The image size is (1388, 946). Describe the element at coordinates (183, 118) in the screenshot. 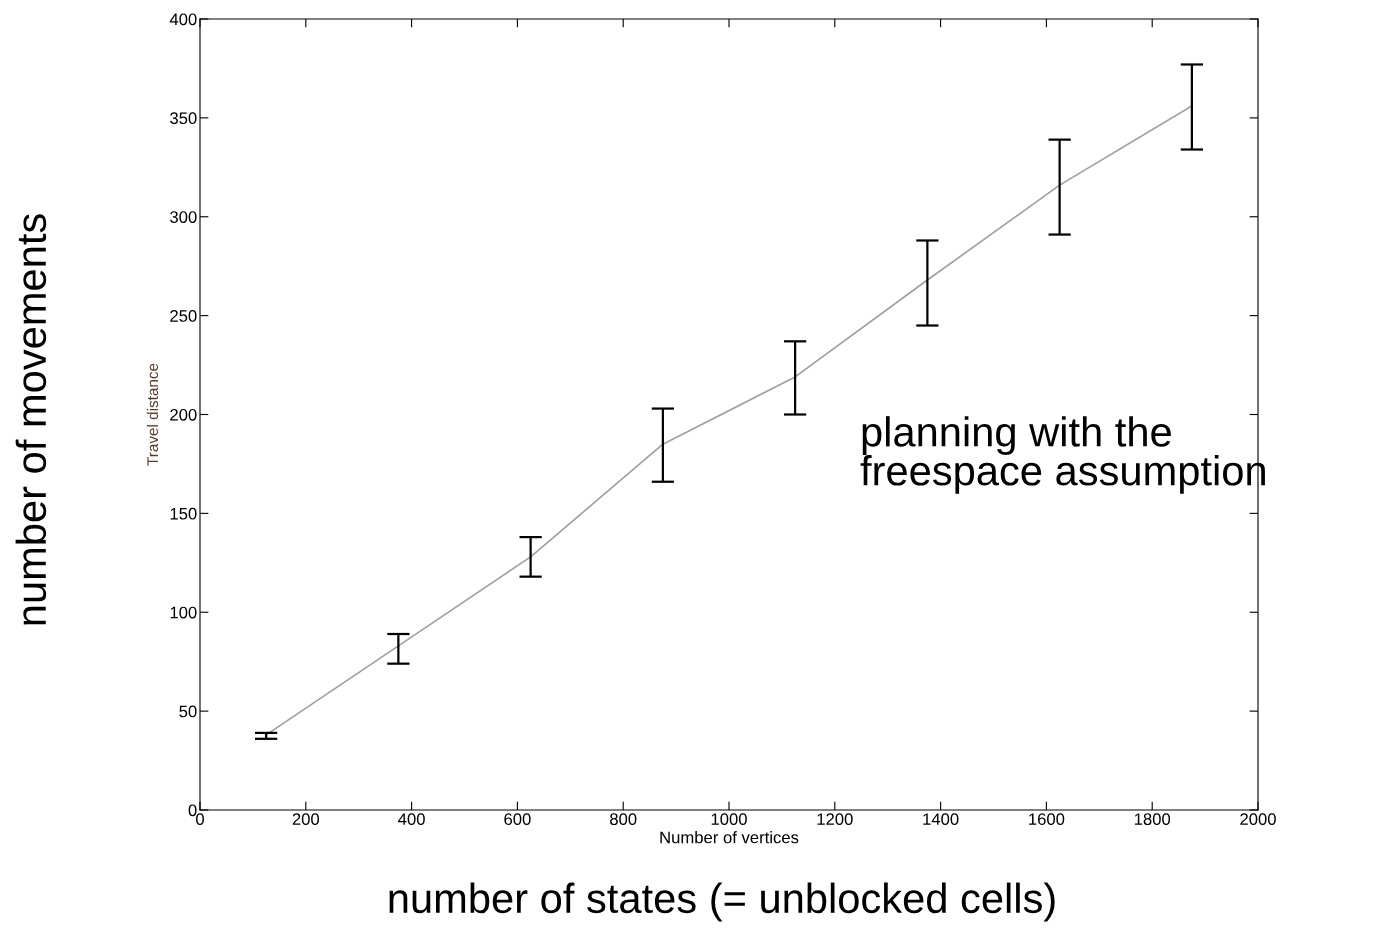

I see `y-tick-label: 350` at that location.